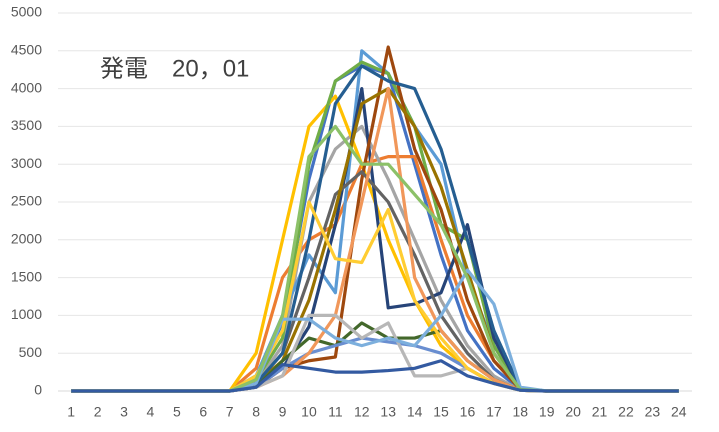  What do you see at coordinates (26, 201) in the screenshot?
I see `y-tick-label: 2500` at bounding box center [26, 201].